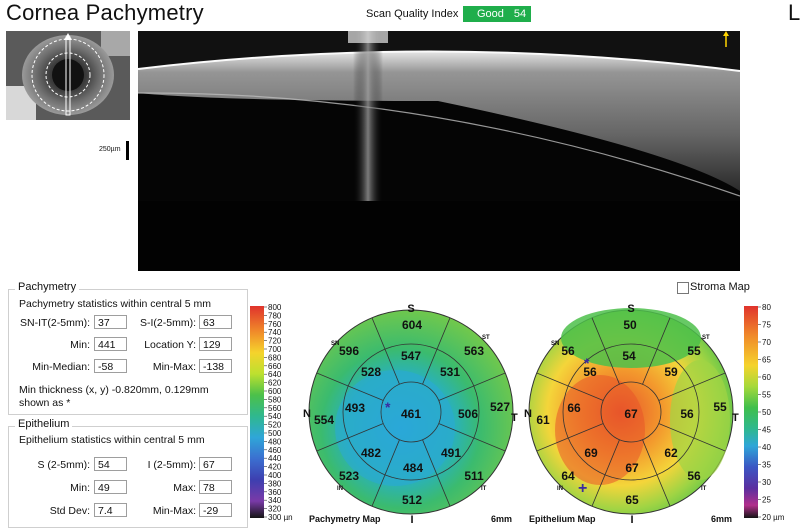  What do you see at coordinates (275, 425) in the screenshot?
I see `pachy-scale-tick-label: 520` at bounding box center [275, 425].